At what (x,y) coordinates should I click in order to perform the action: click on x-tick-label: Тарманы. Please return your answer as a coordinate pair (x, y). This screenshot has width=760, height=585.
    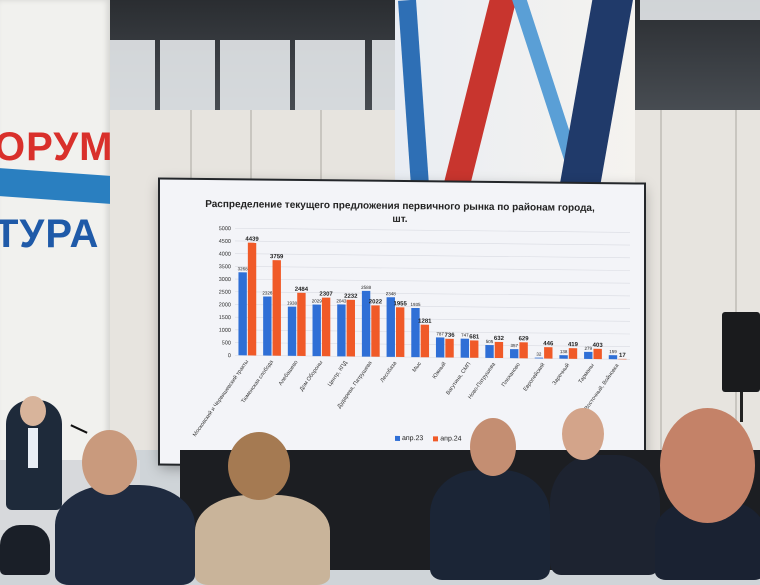
    Looking at the image, I should click on (587, 374).